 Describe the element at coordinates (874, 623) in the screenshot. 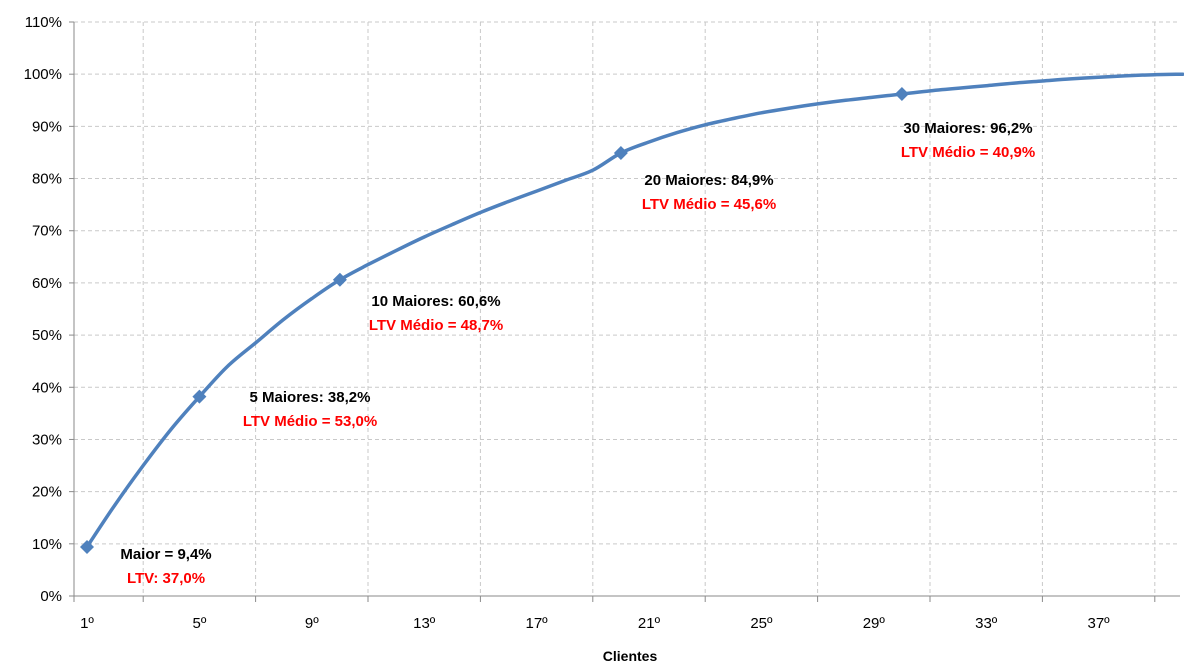

I see `x-tick-label: 29º` at that location.